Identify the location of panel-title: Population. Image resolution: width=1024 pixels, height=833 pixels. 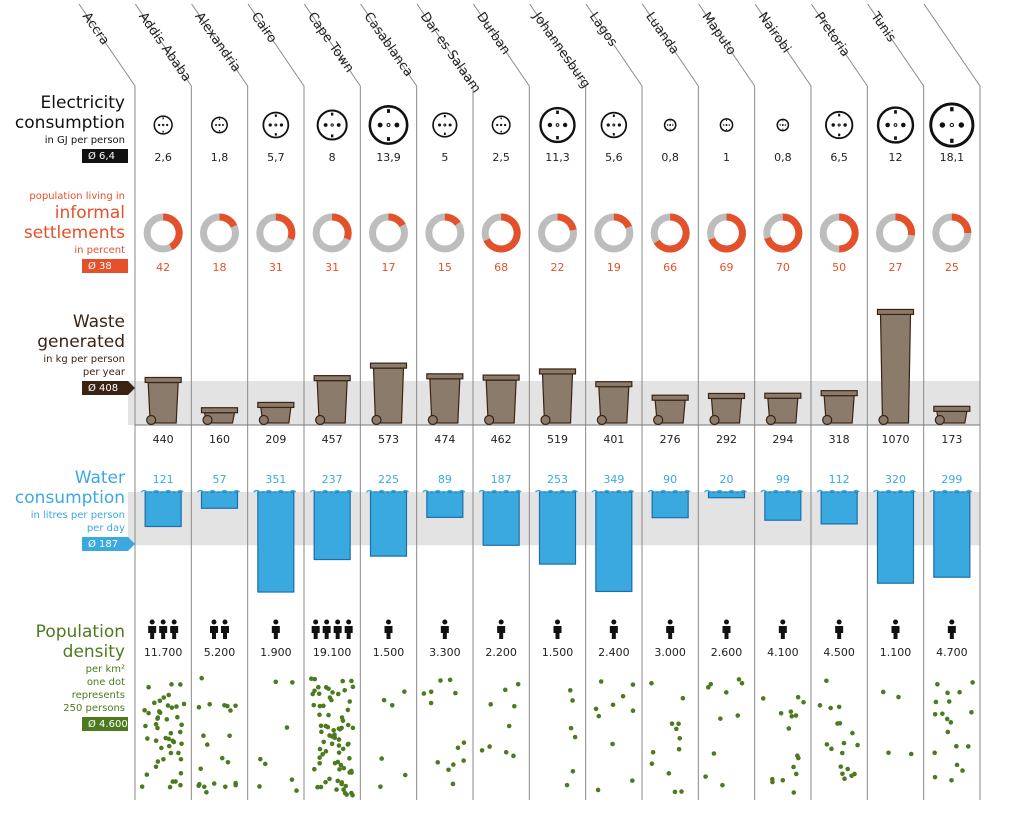
(80, 632).